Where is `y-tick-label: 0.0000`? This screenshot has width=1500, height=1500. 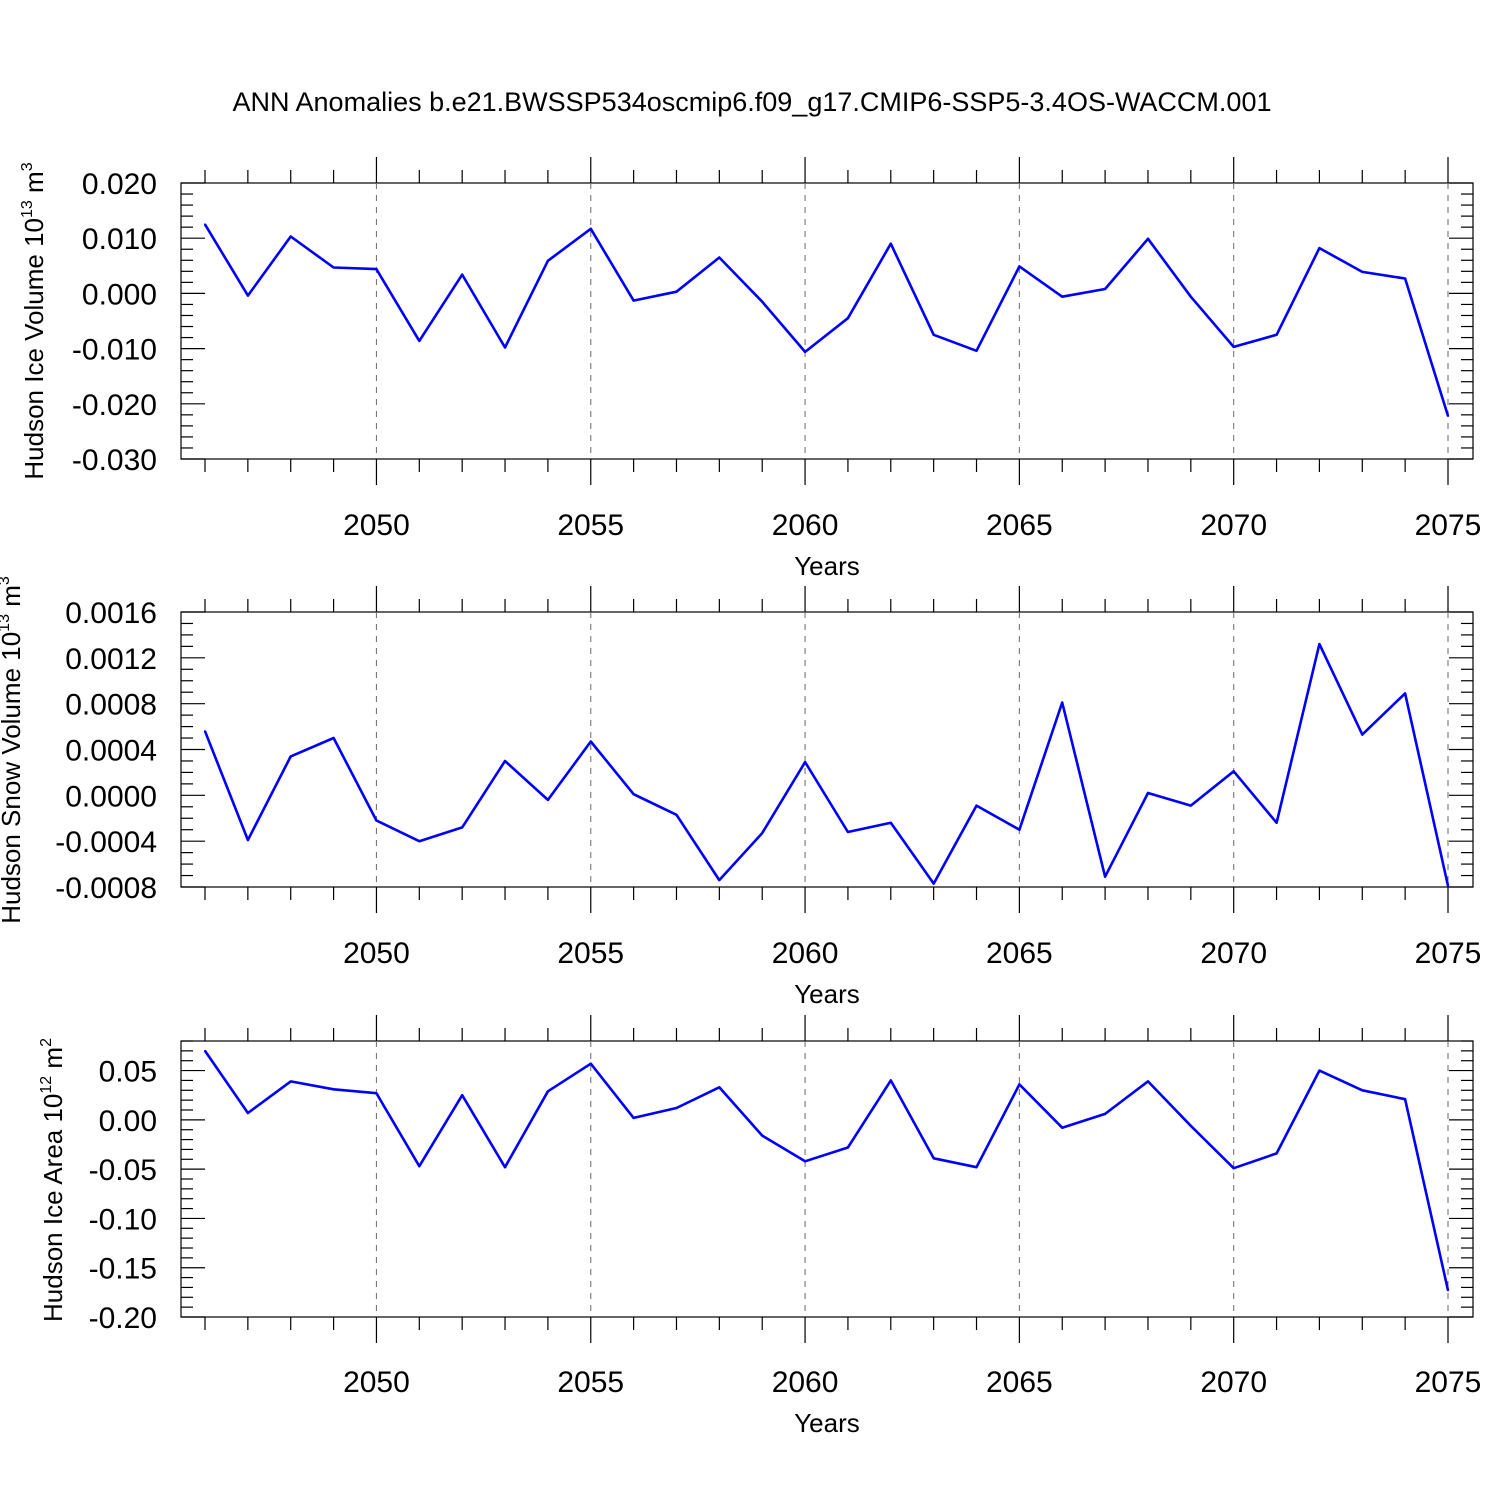 y-tick-label: 0.0000 is located at coordinates (111, 796).